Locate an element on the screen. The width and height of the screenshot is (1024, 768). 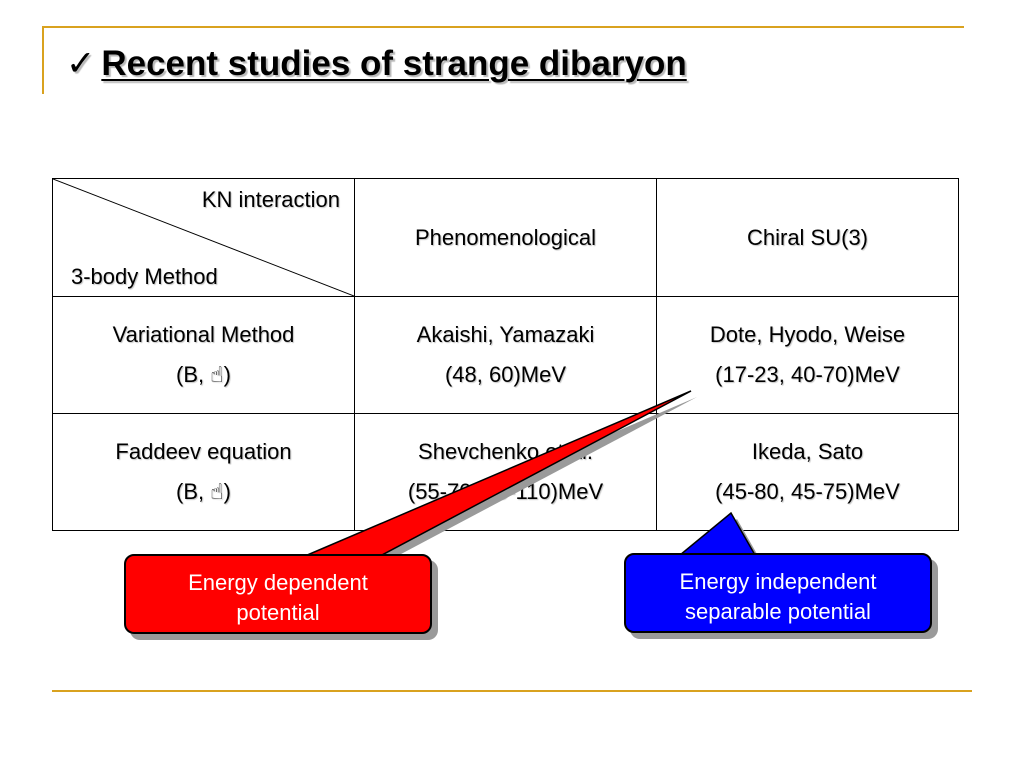
method-name: Faddeev equation is located at coordinates (203, 451).